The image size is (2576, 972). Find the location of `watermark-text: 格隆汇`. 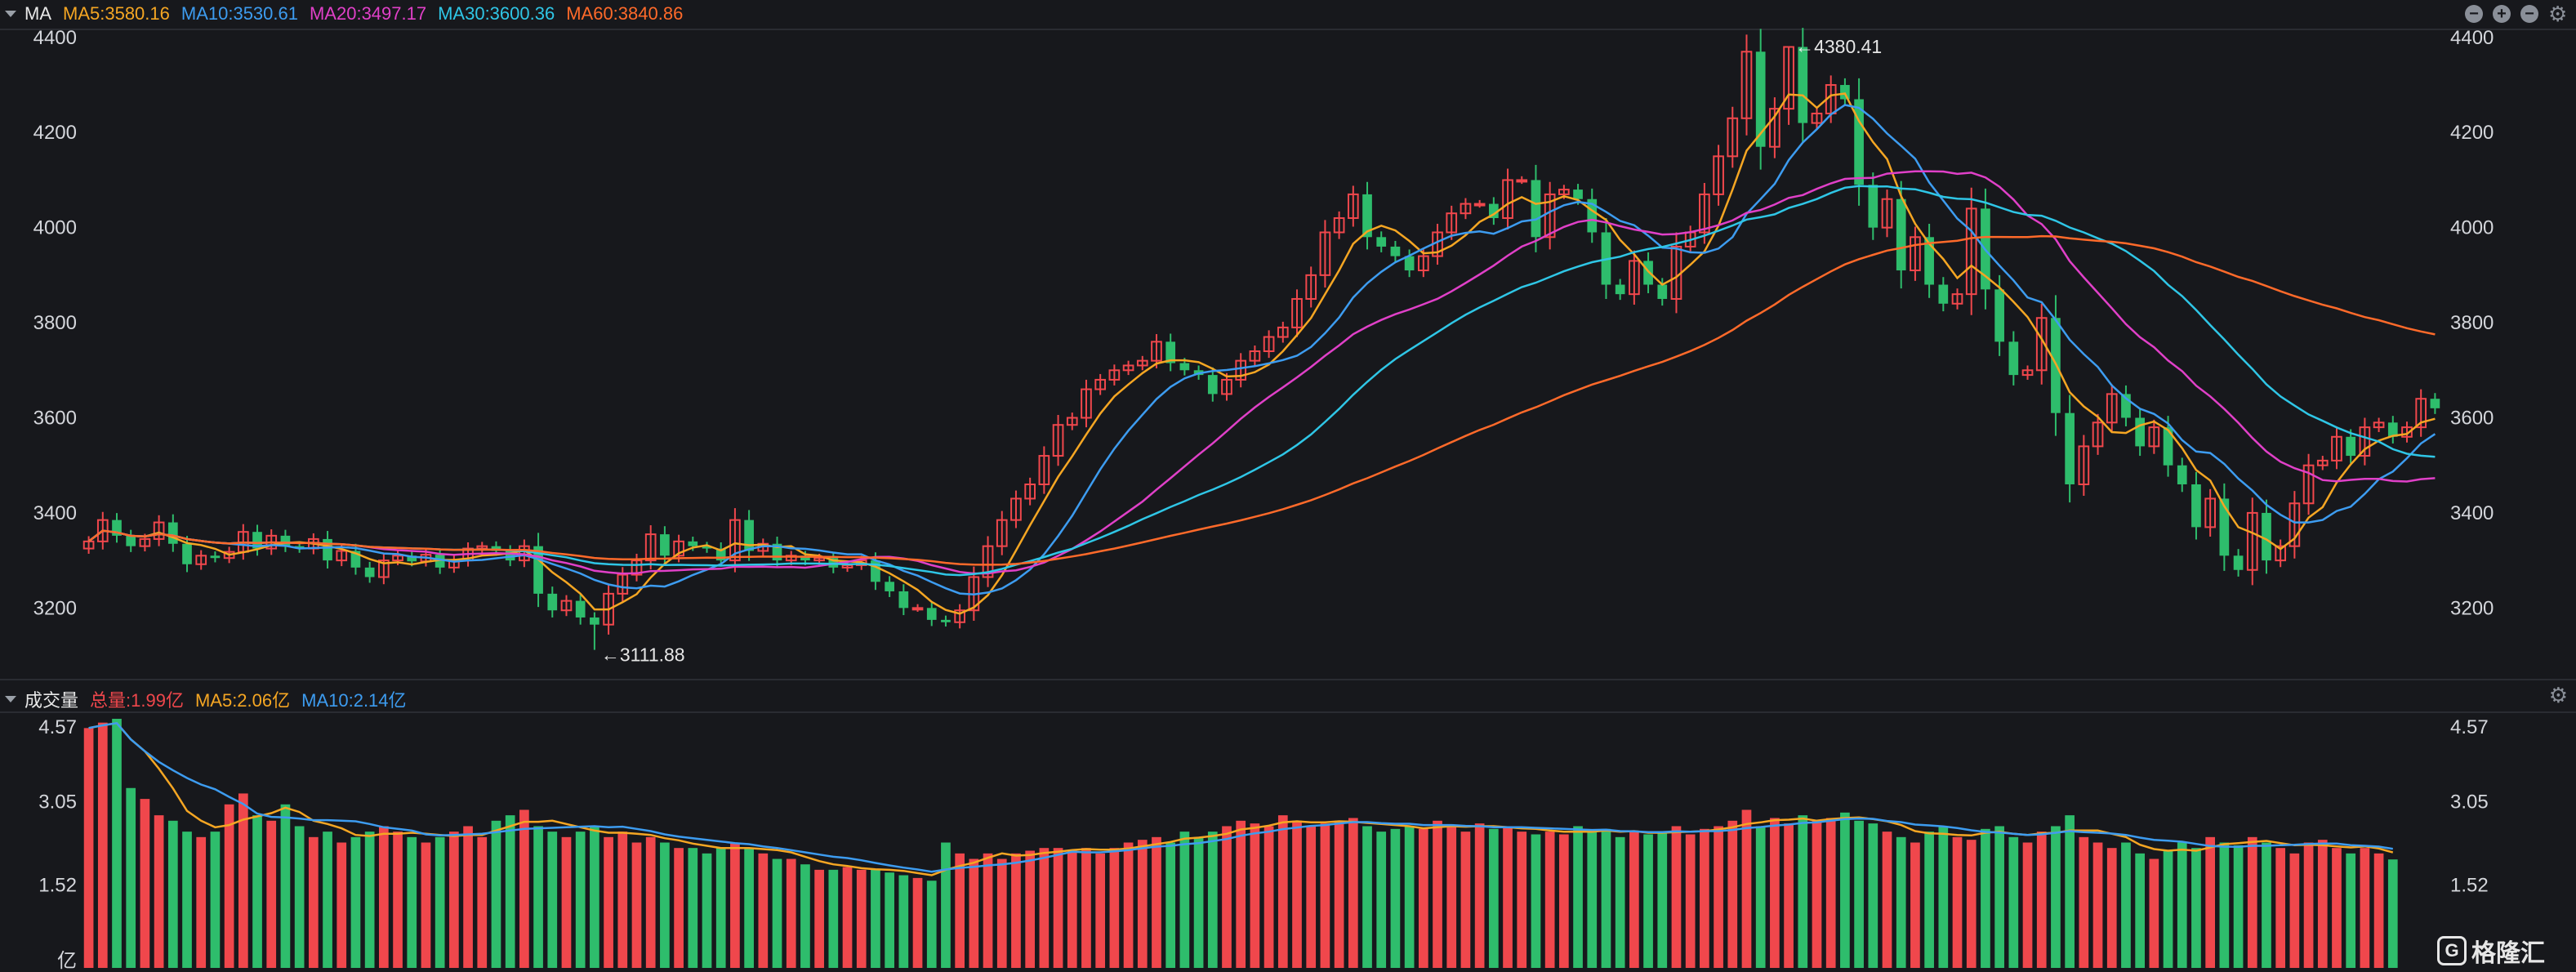

watermark-text: 格隆汇 is located at coordinates (2508, 954).